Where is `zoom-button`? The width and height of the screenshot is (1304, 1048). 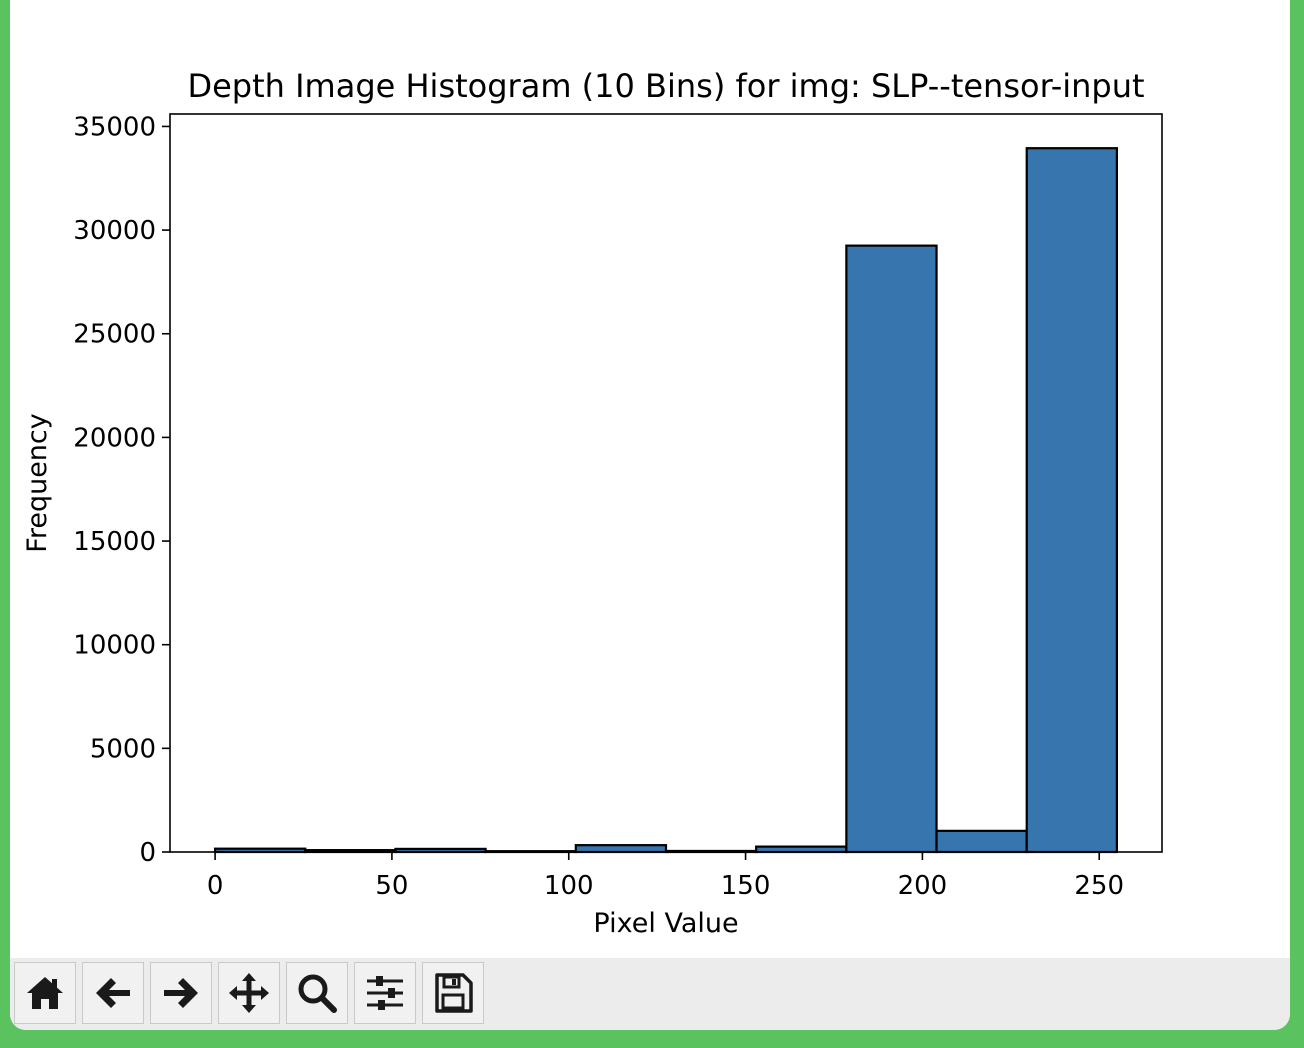
zoom-button is located at coordinates (317, 993).